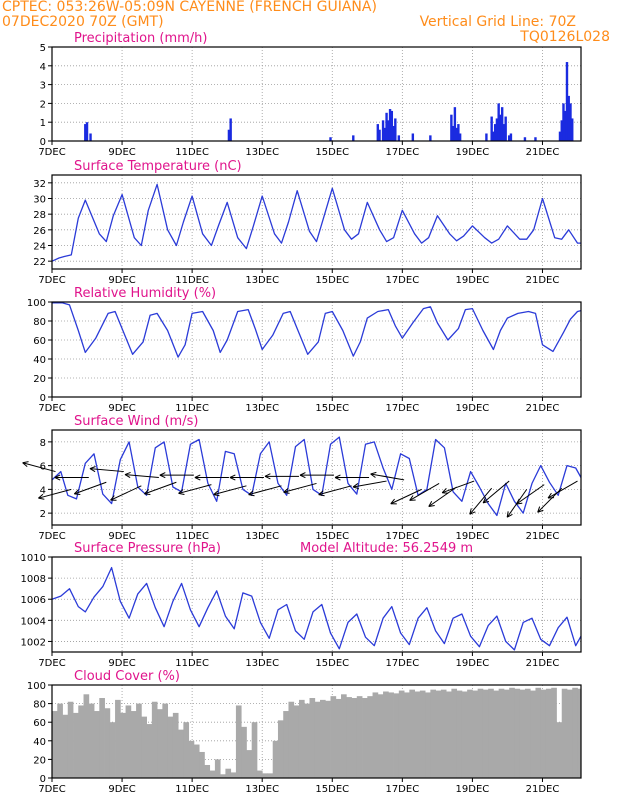 The width and height of the screenshot is (618, 800). Describe the element at coordinates (39, 760) in the screenshot. I see `y-tick-label: 20` at that location.